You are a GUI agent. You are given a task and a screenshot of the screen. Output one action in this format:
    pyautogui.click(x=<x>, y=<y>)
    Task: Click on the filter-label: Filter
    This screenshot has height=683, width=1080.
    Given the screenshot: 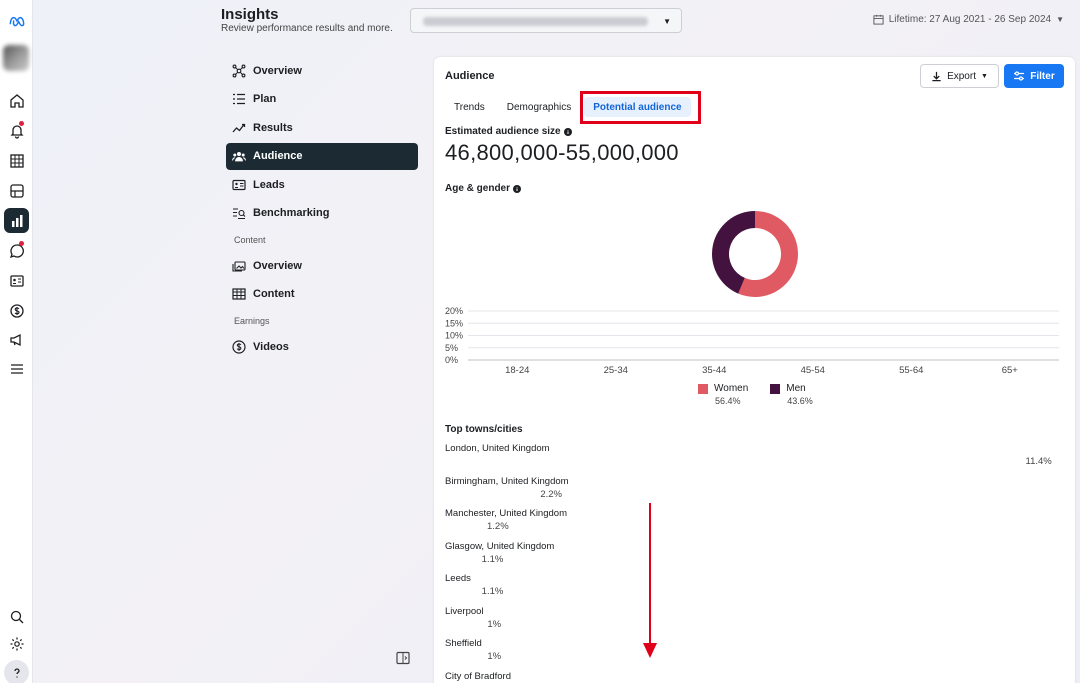 What is the action you would take?
    pyautogui.click(x=1042, y=76)
    